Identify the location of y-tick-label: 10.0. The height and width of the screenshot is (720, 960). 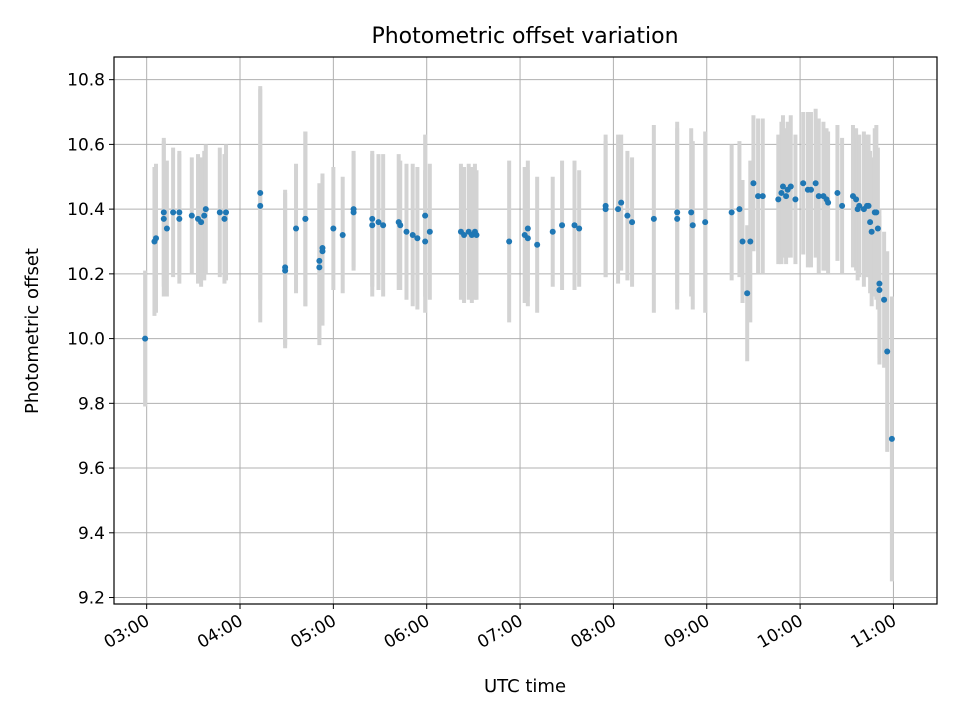
(86, 340).